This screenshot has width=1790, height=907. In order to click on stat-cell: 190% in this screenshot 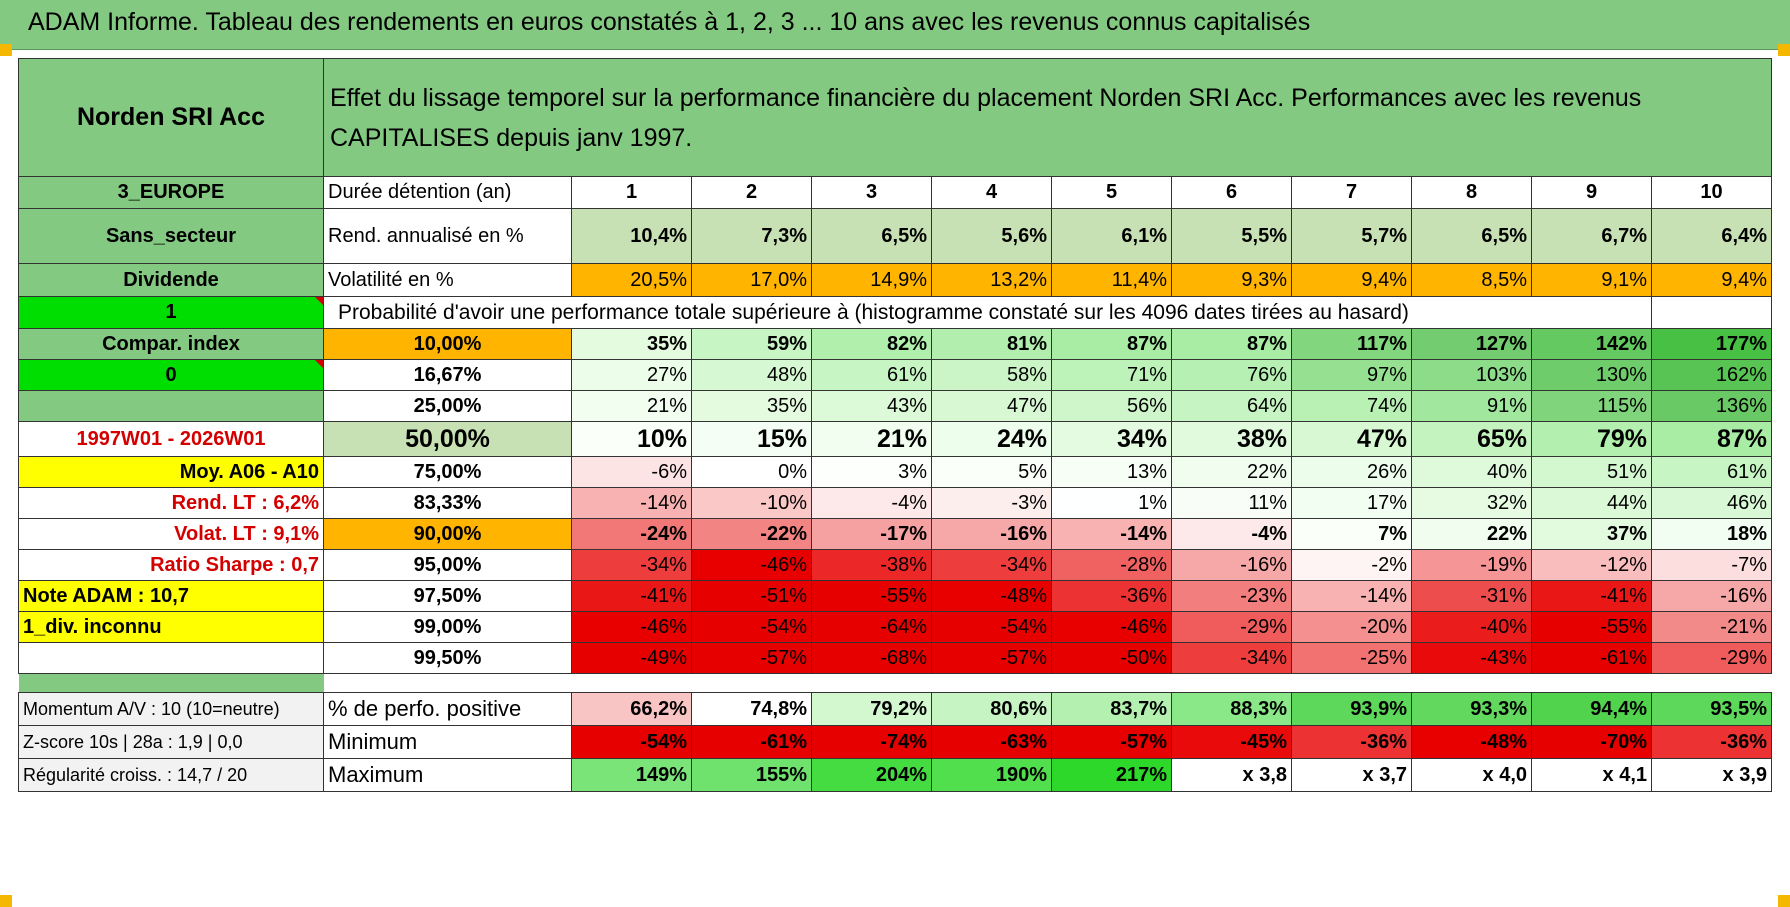, I will do `click(991, 775)`.